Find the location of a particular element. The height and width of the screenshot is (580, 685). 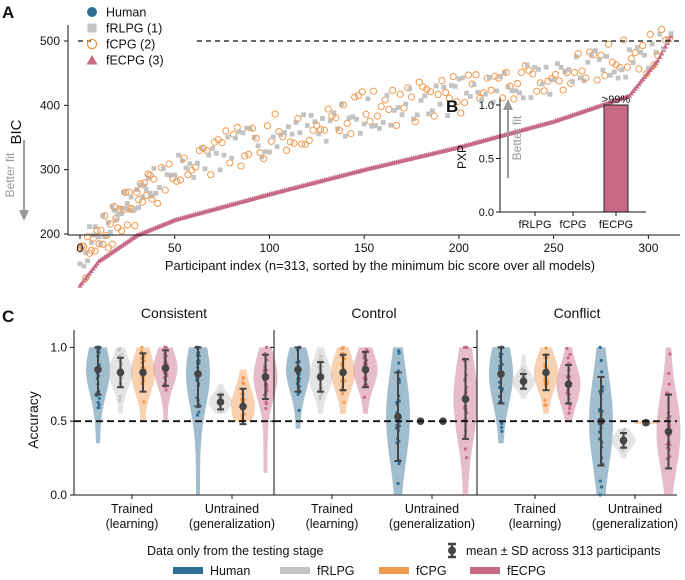

accuracy-panel-title: Conflict is located at coordinates (577, 313).